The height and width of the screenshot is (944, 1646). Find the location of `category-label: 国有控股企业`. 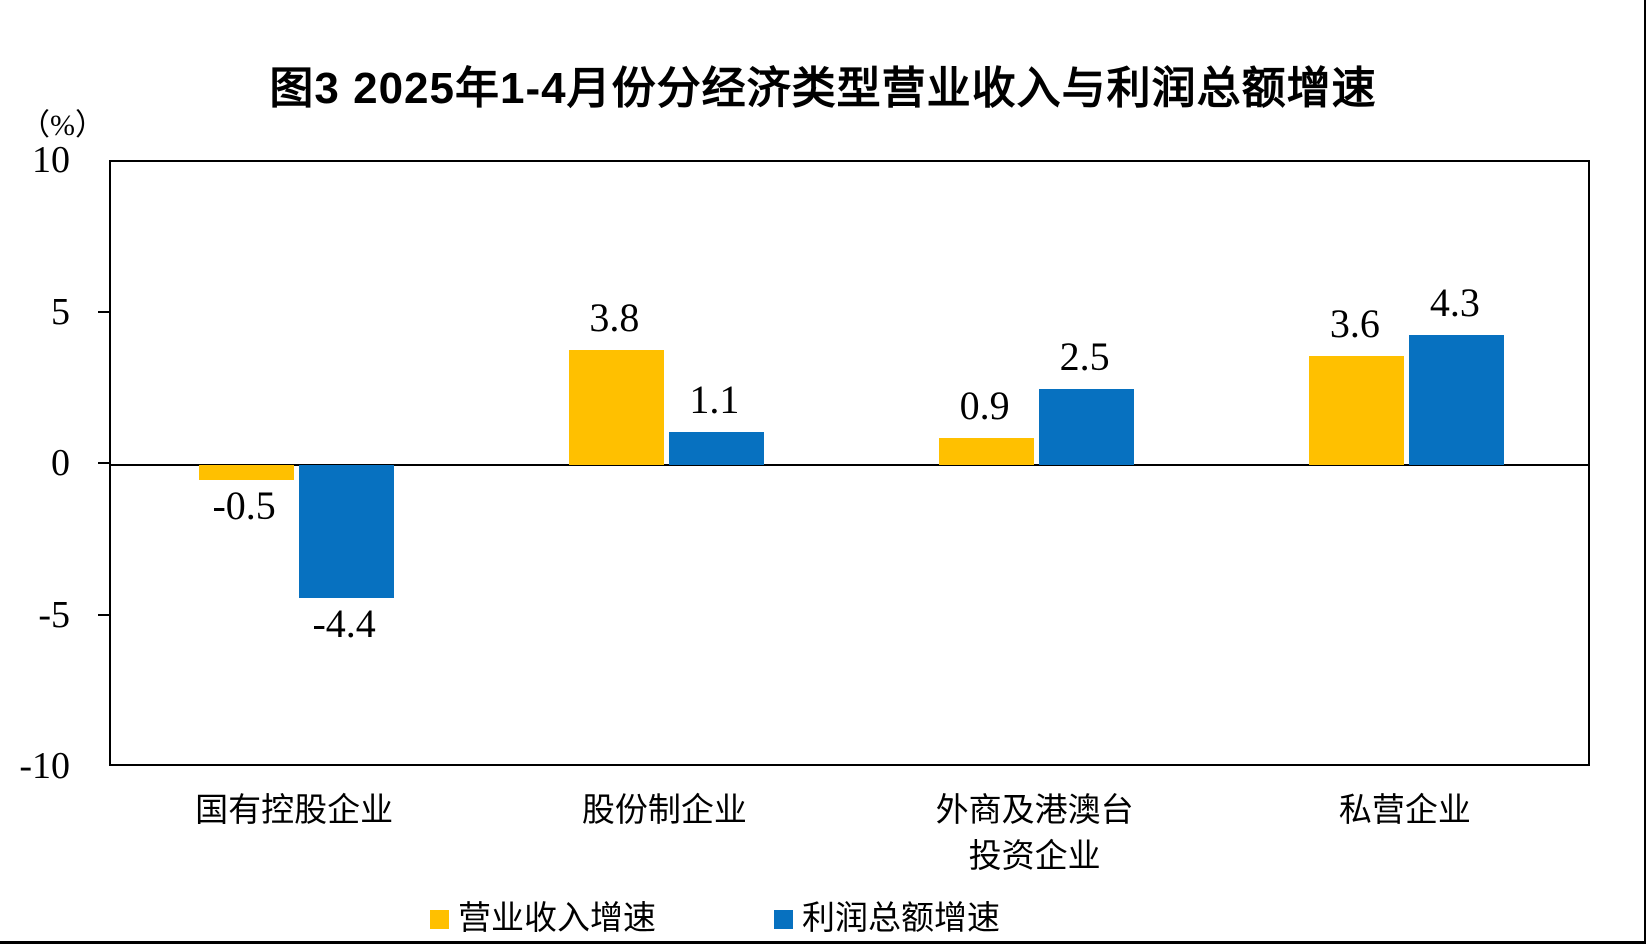

category-label: 国有控股企业 is located at coordinates (294, 811).